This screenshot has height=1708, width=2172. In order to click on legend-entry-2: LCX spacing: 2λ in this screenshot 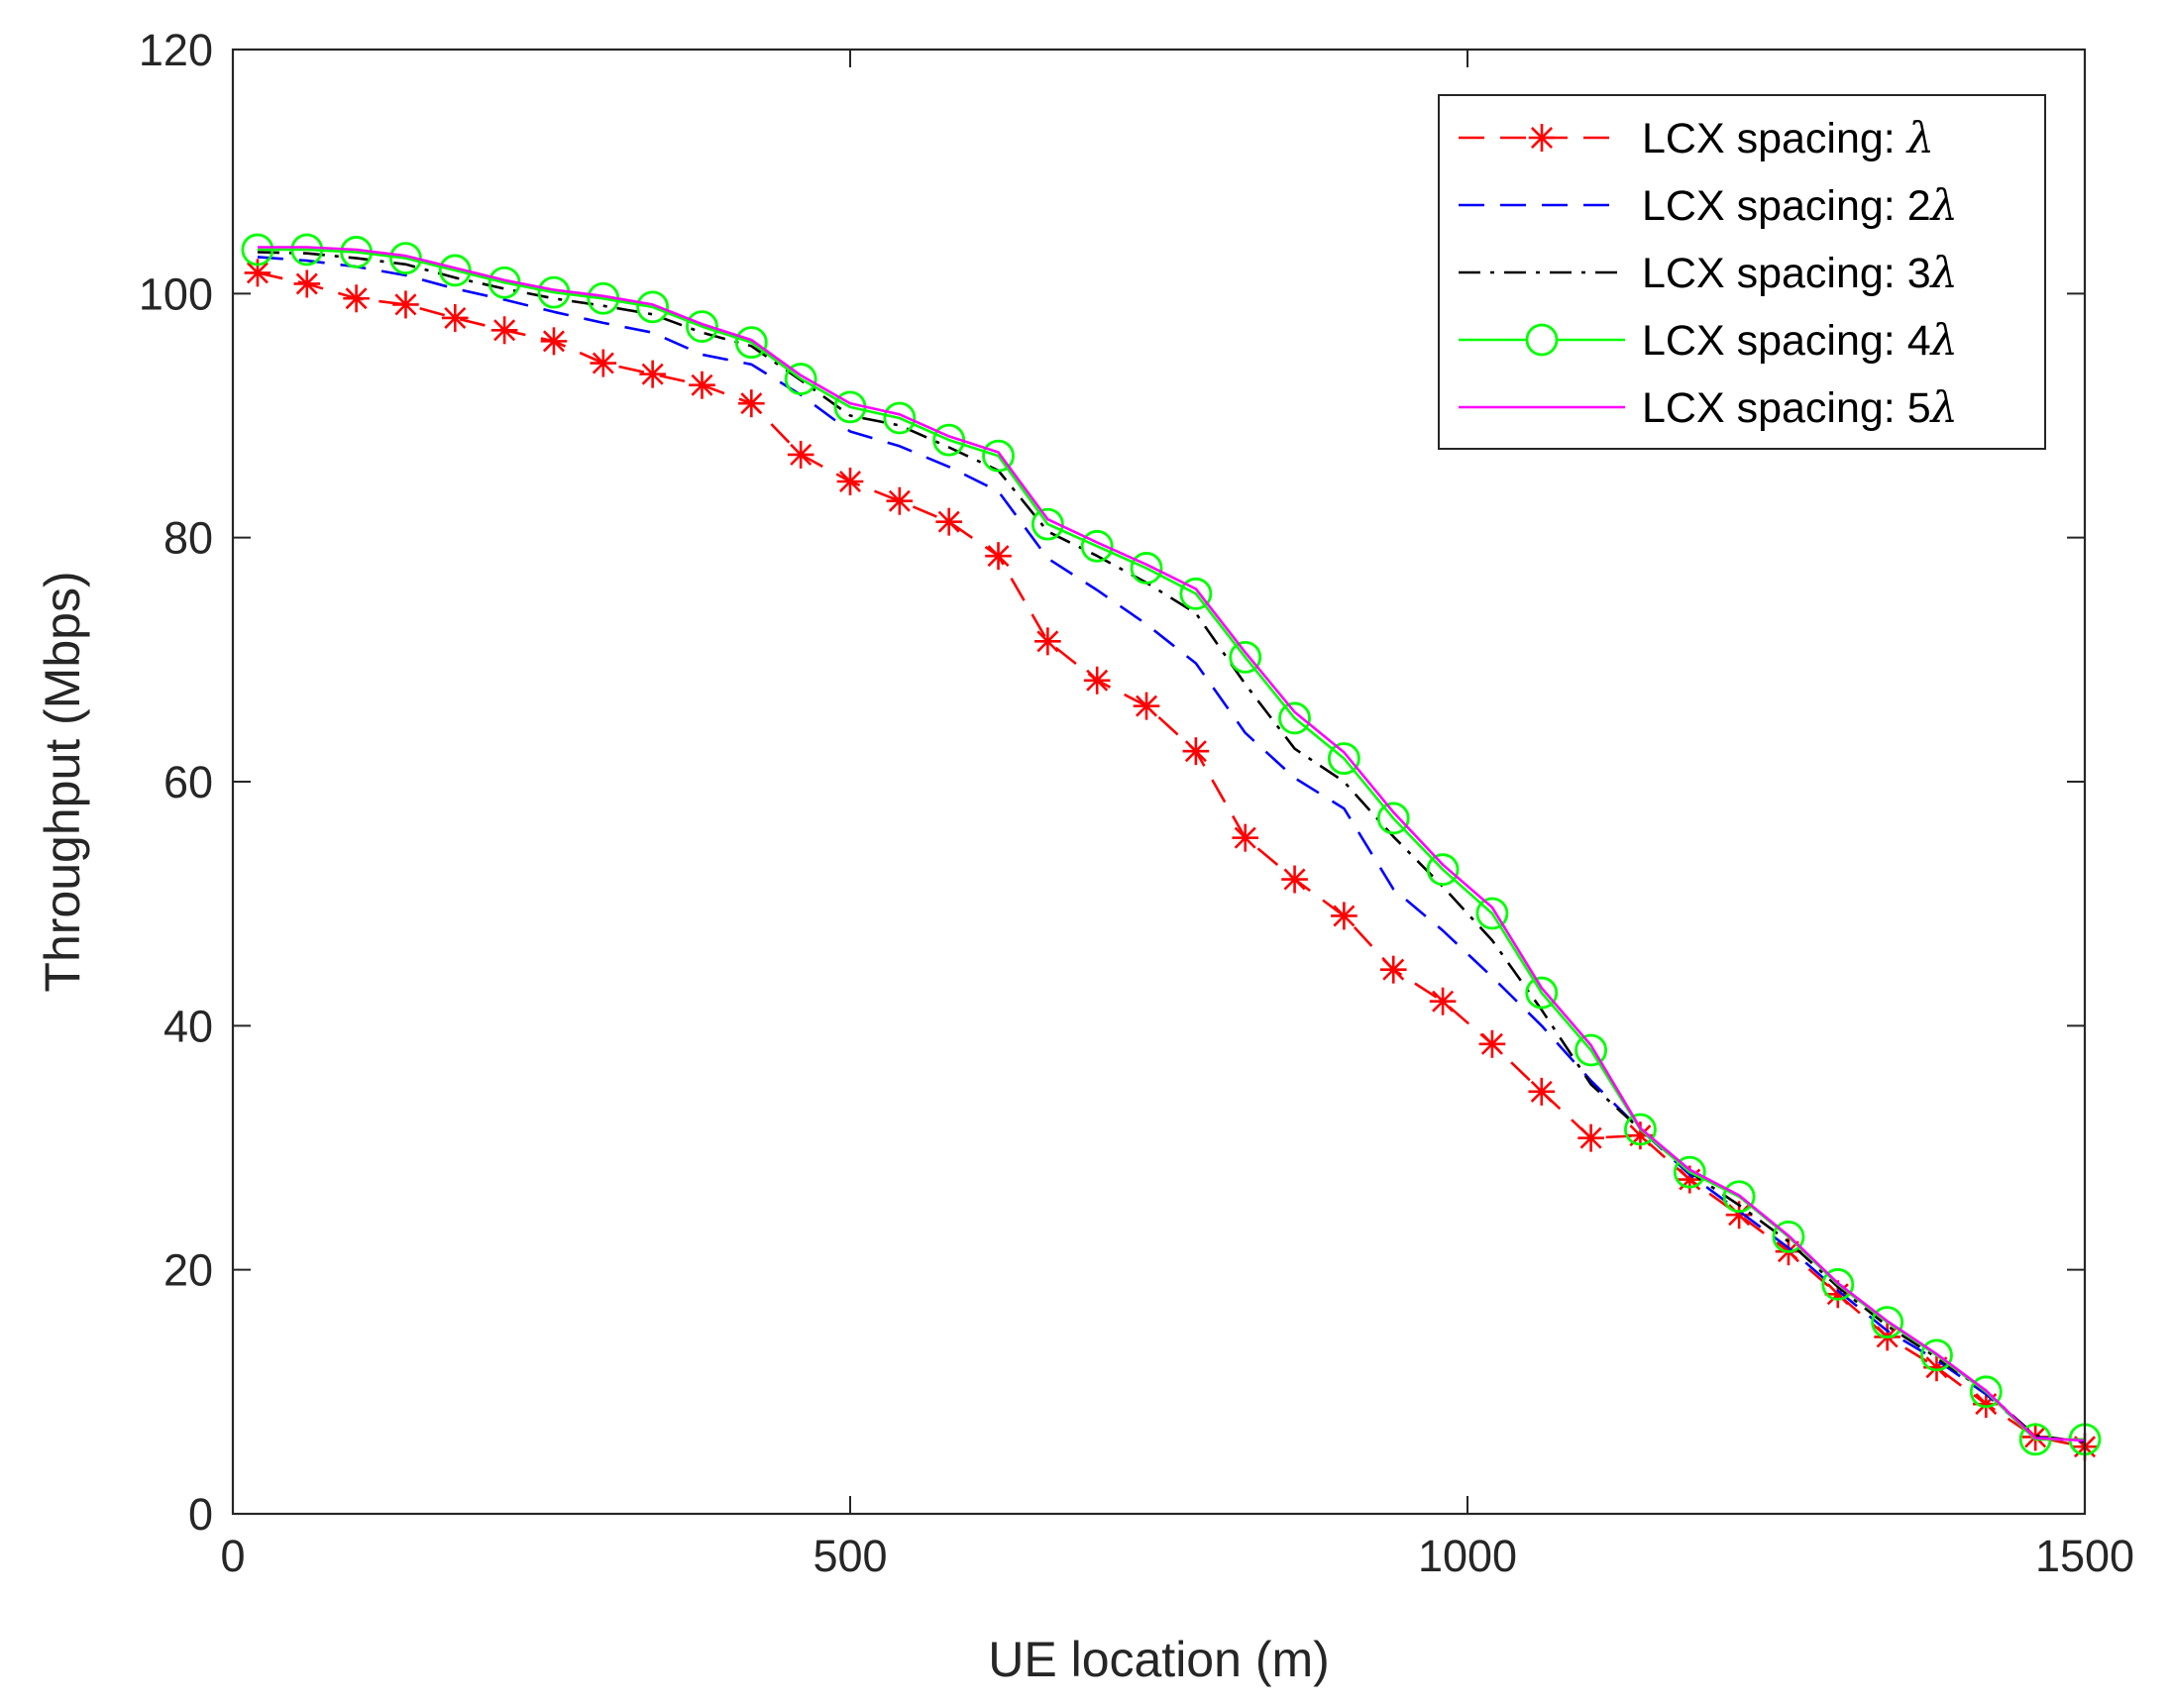, I will do `click(1709, 206)`.